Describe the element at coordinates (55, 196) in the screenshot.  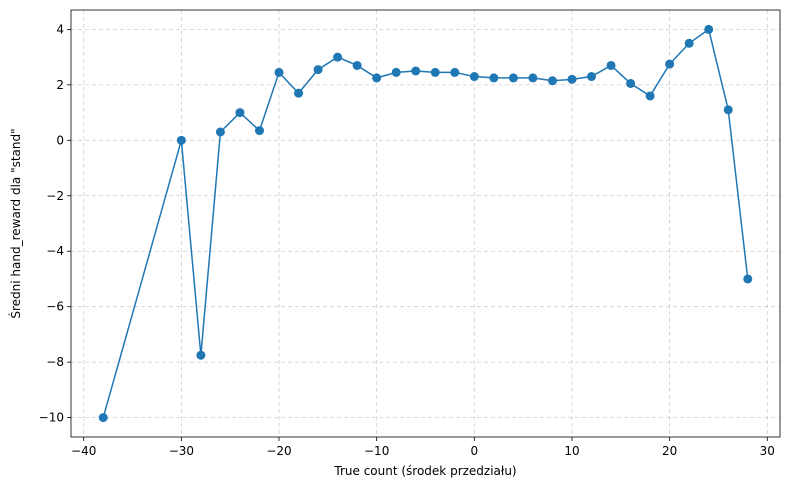
I see `y-tick-label: −2` at that location.